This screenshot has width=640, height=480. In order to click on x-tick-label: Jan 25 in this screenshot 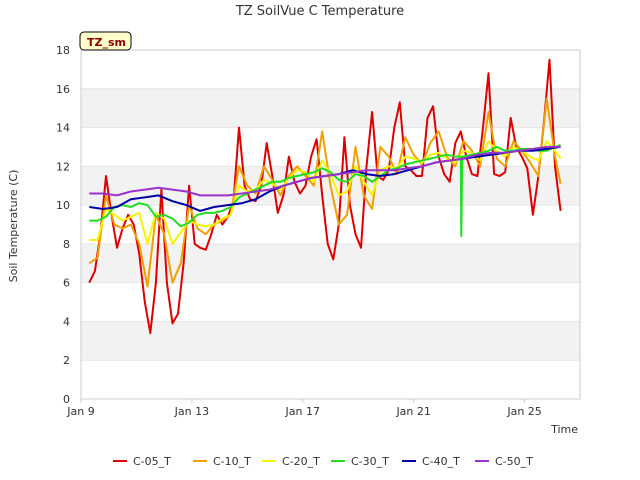, I will do `click(523, 411)`.